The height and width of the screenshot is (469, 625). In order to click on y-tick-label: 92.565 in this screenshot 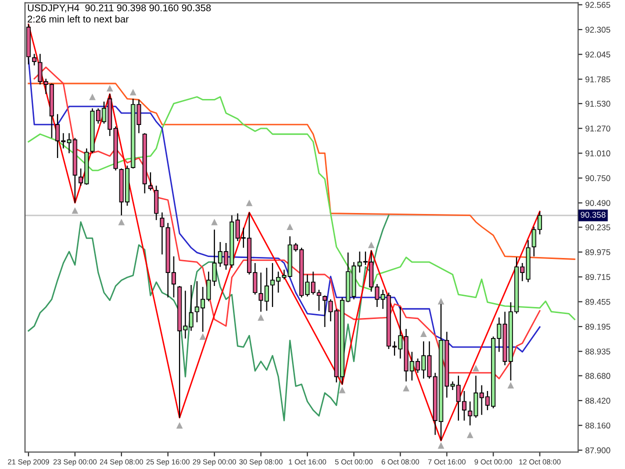, I will do `click(597, 5)`.